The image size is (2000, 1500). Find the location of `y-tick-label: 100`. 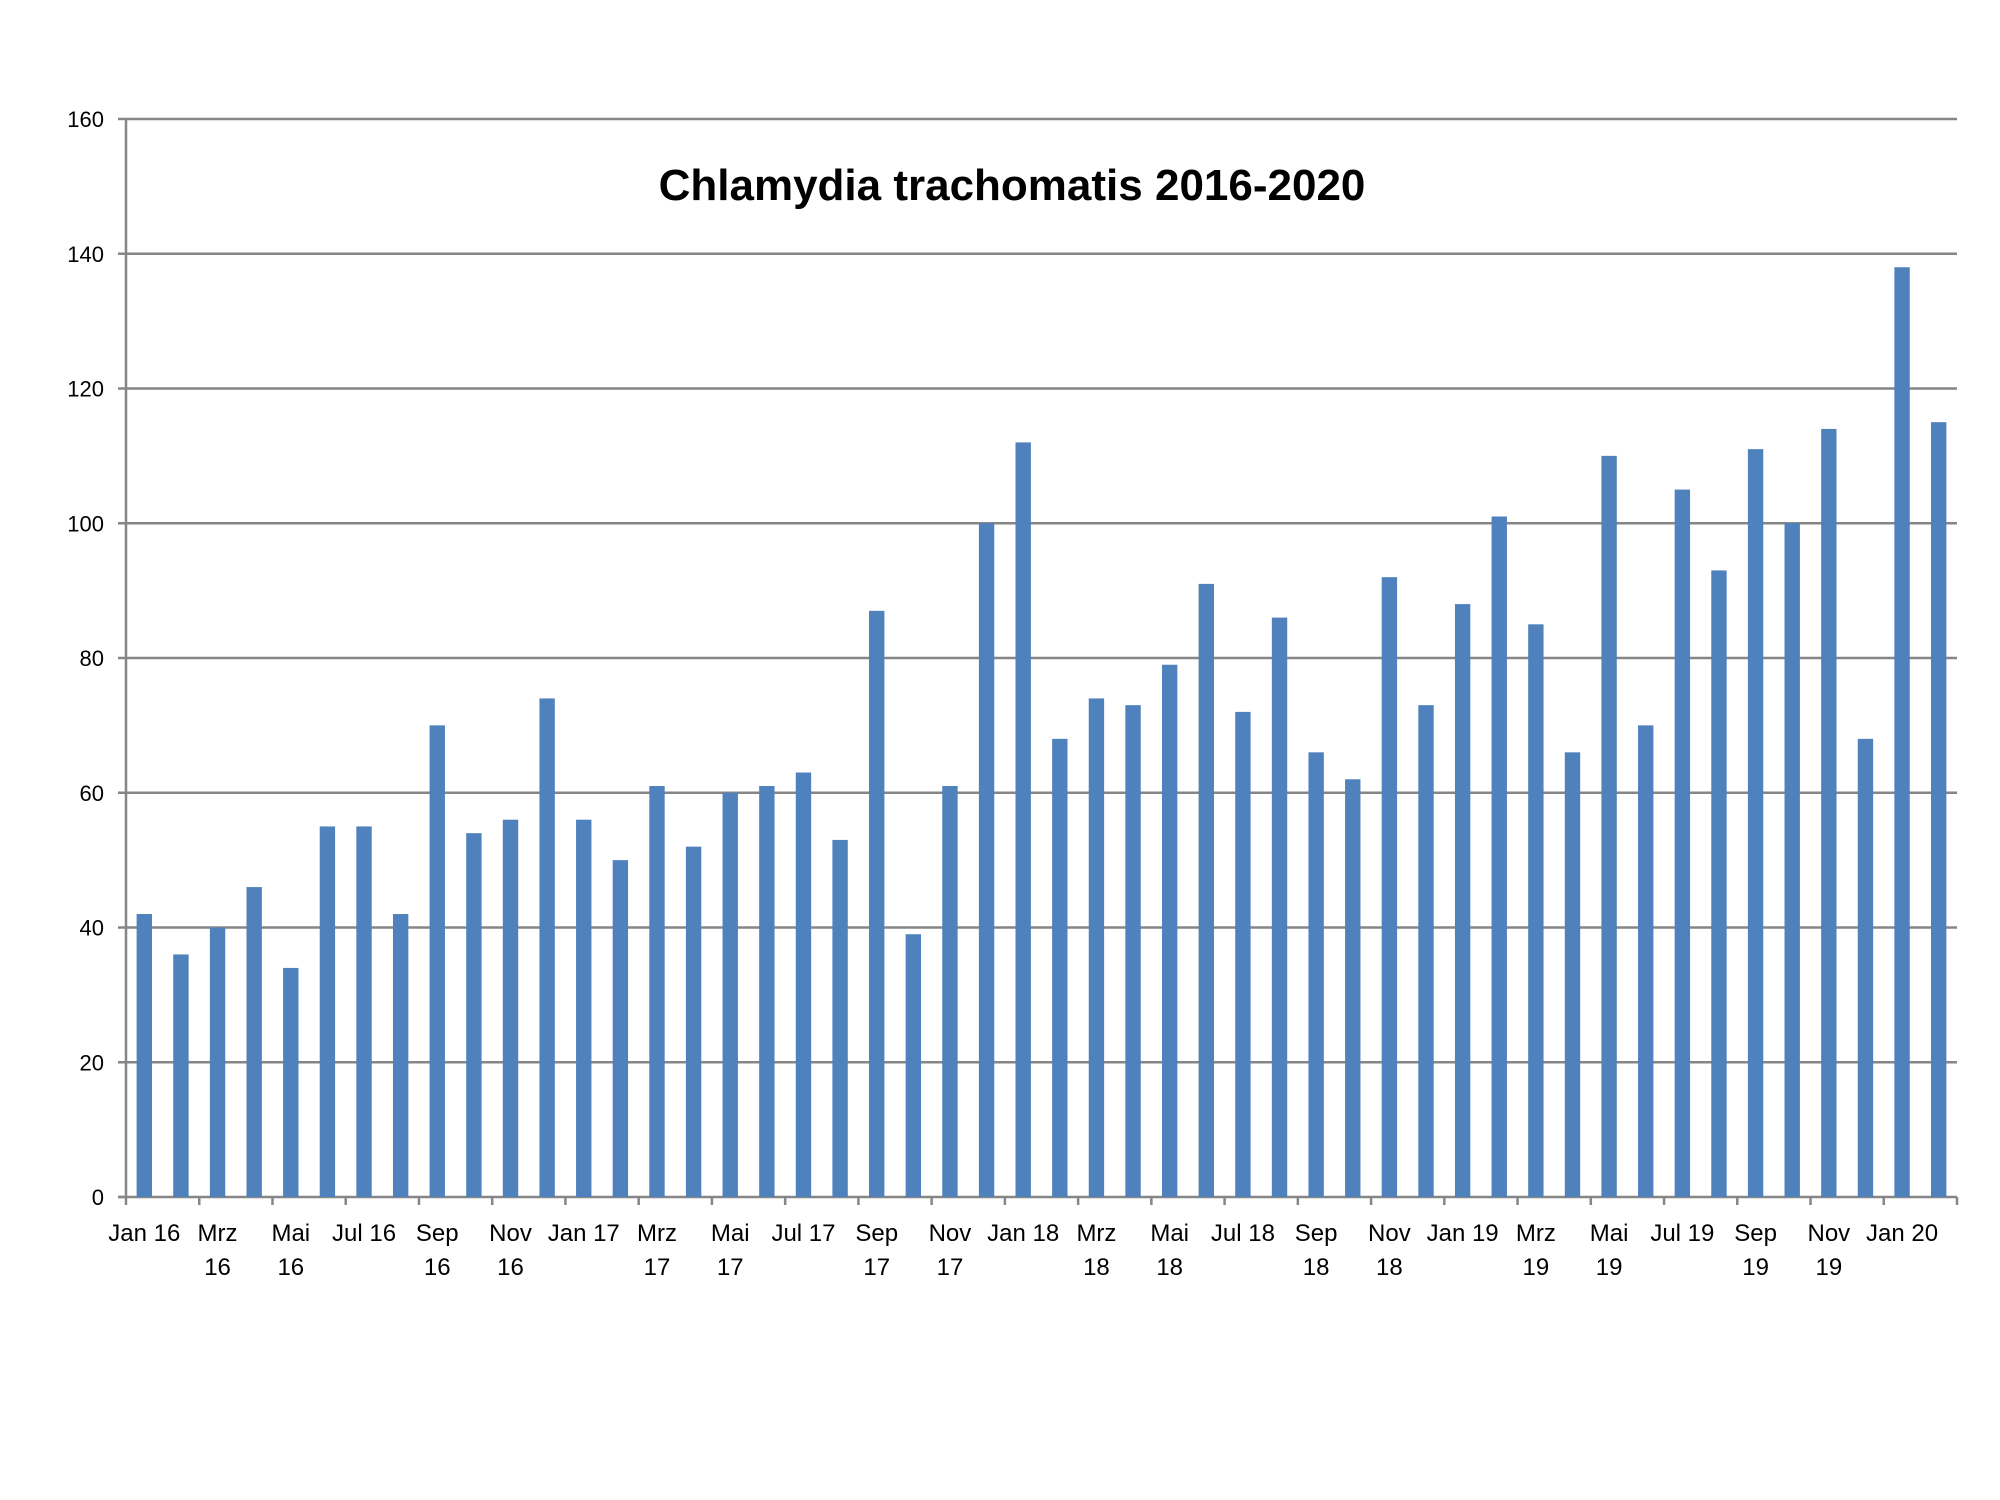

y-tick-label: 100 is located at coordinates (85, 523).